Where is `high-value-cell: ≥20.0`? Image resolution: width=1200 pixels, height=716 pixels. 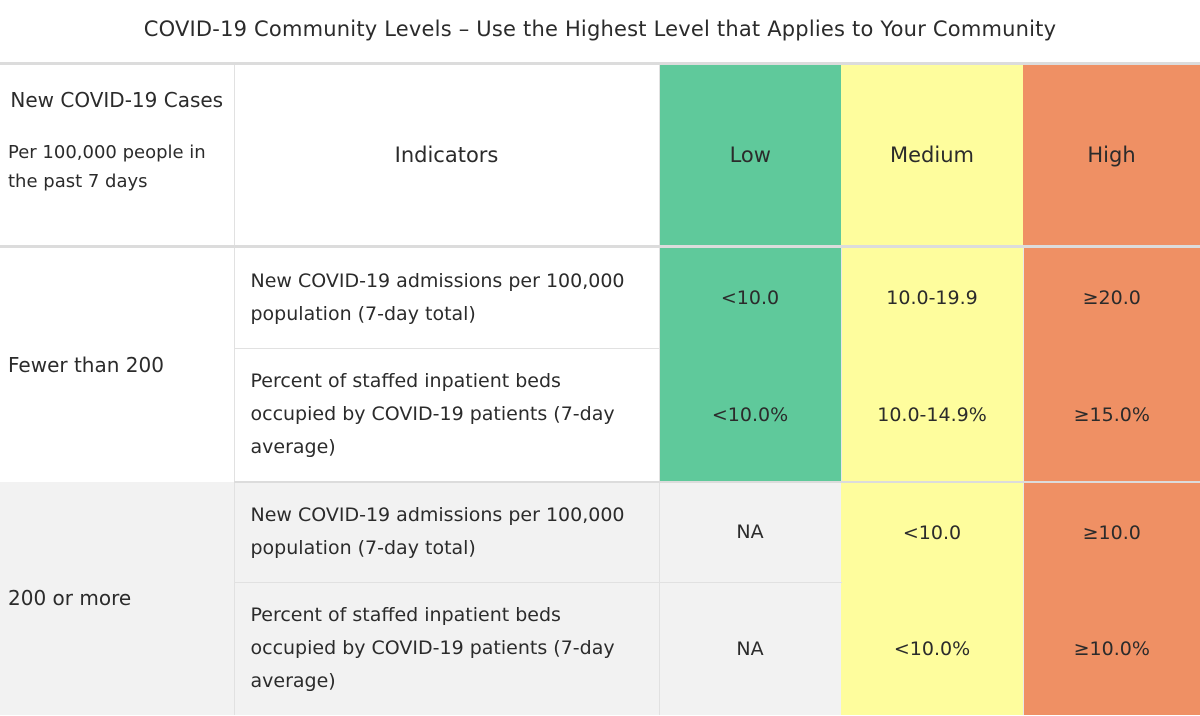 high-value-cell: ≥20.0 is located at coordinates (1111, 297).